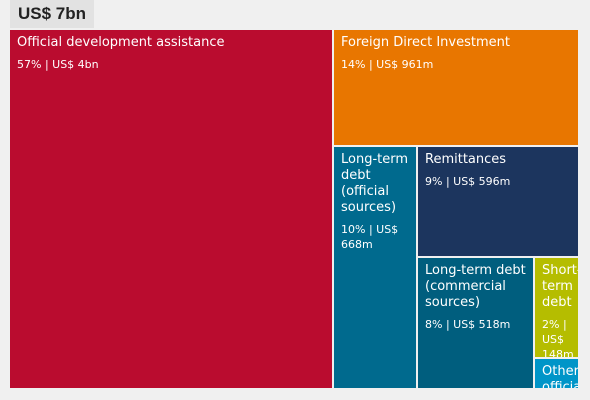  I want to click on tile-short-term-debt: Short-term debt 2% | US$ 148m, so click(556, 307).